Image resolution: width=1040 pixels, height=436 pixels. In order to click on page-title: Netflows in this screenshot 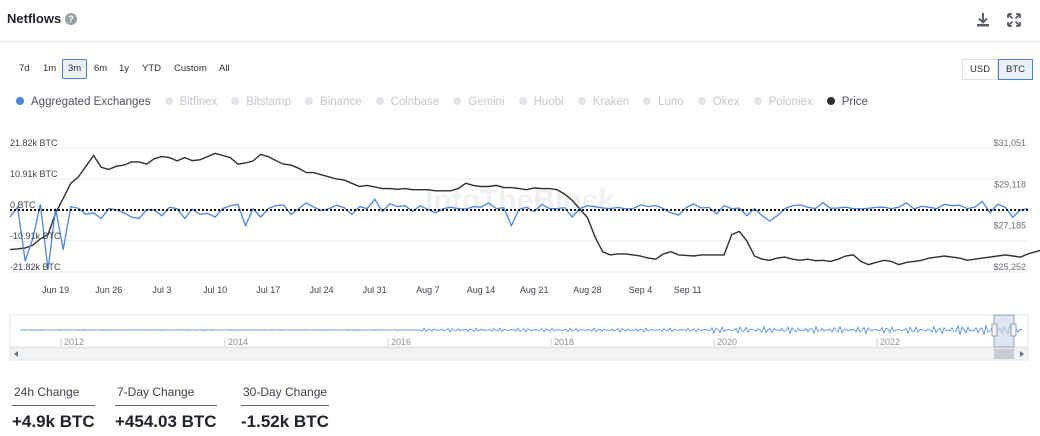, I will do `click(34, 18)`.